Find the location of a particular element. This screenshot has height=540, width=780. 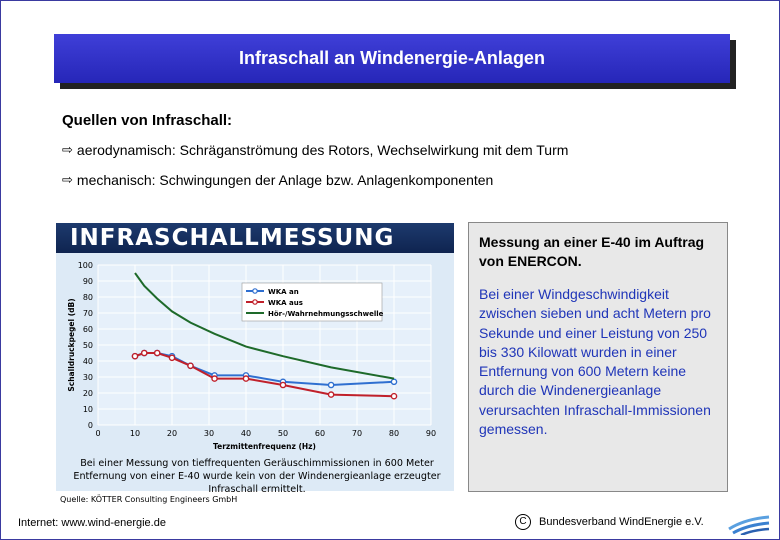

footer-org-text: Bundesverband WindEnergie e.V. is located at coordinates (621, 522).